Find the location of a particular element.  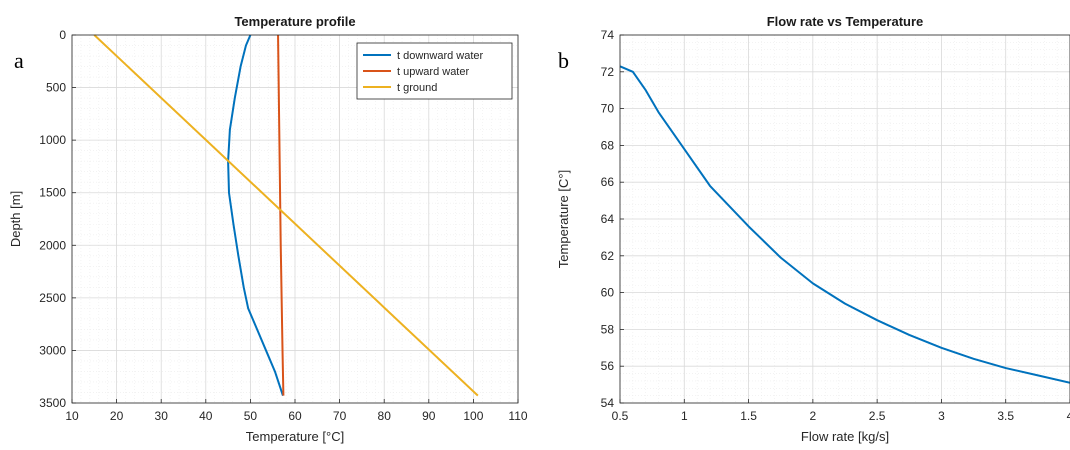

y-tick-label: 3500 is located at coordinates (52, 403).